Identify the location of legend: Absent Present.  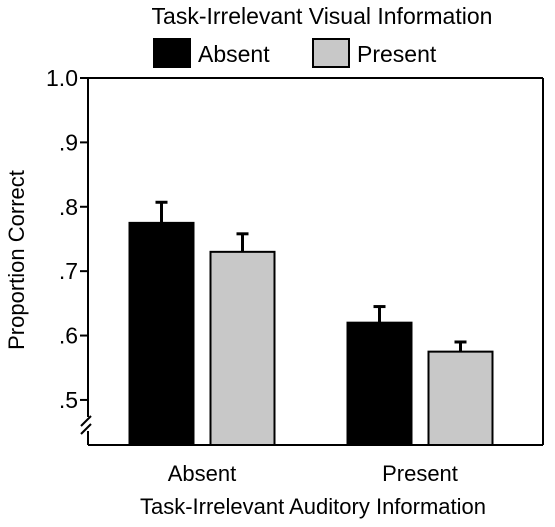
(295, 53).